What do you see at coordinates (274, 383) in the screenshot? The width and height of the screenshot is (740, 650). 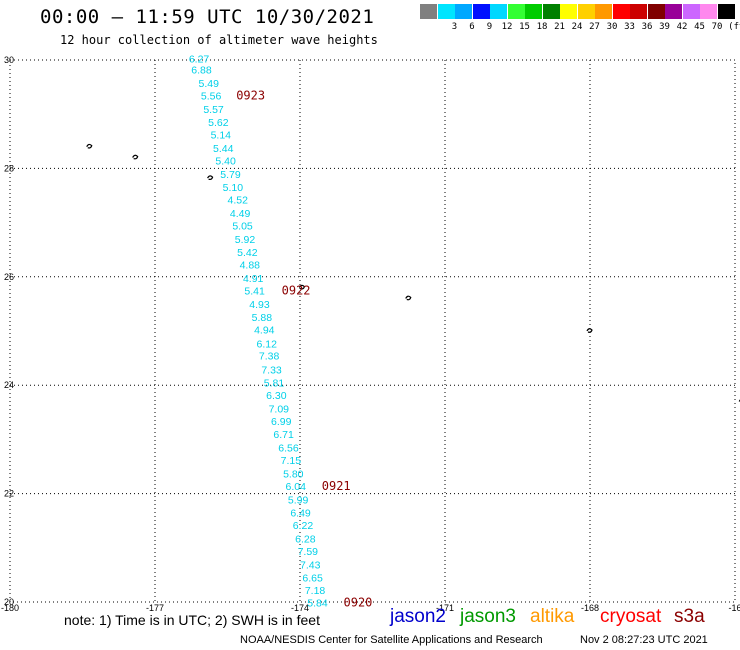 I see `swh-value-label: 5.81` at bounding box center [274, 383].